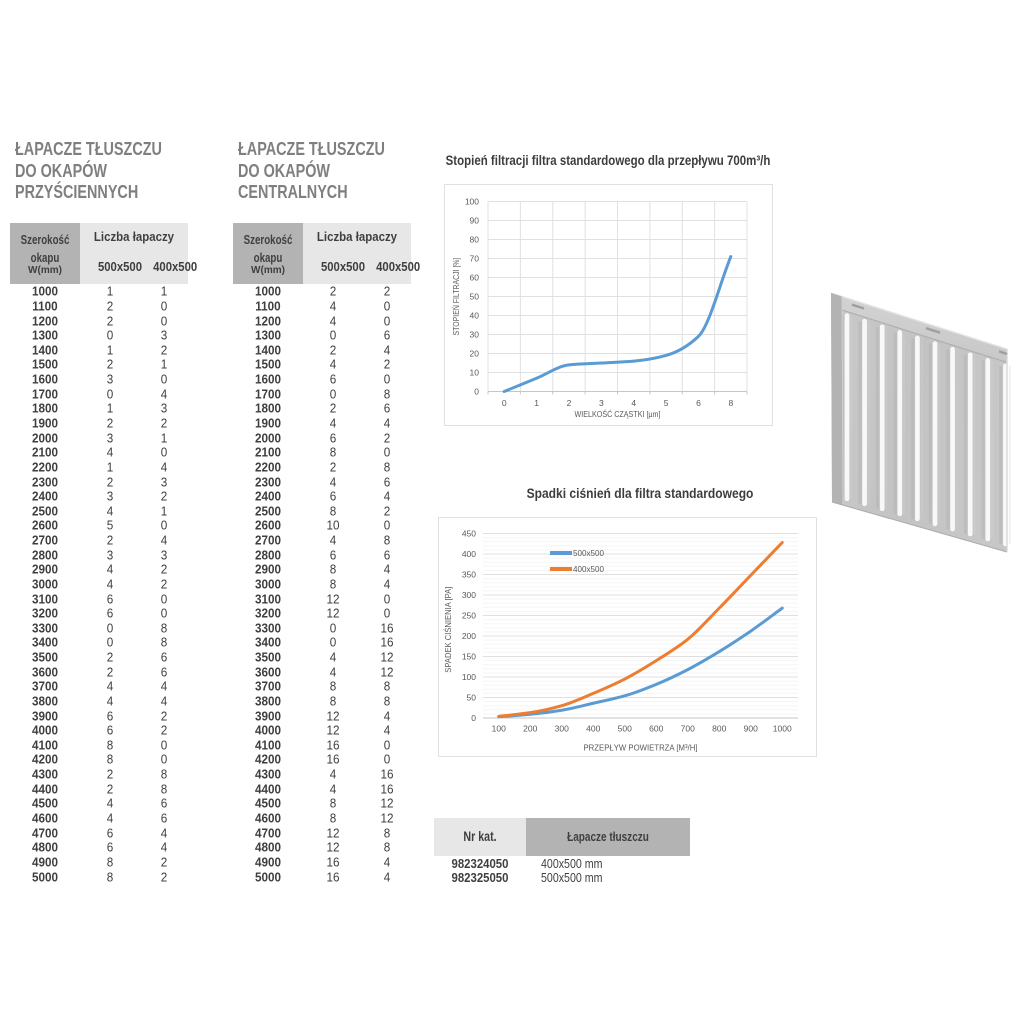 The height and width of the screenshot is (1024, 1024). Describe the element at coordinates (99, 803) in the screenshot. I see `table-row: 4500 4 6` at that location.